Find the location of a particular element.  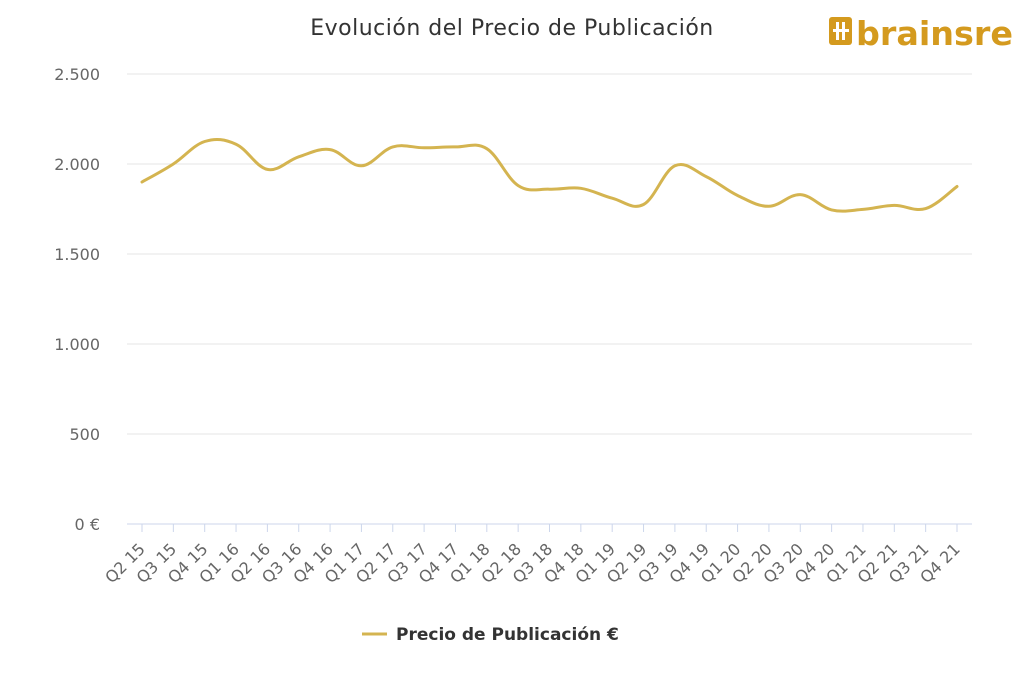

y-tick-label: 2.000 is located at coordinates (77, 164).